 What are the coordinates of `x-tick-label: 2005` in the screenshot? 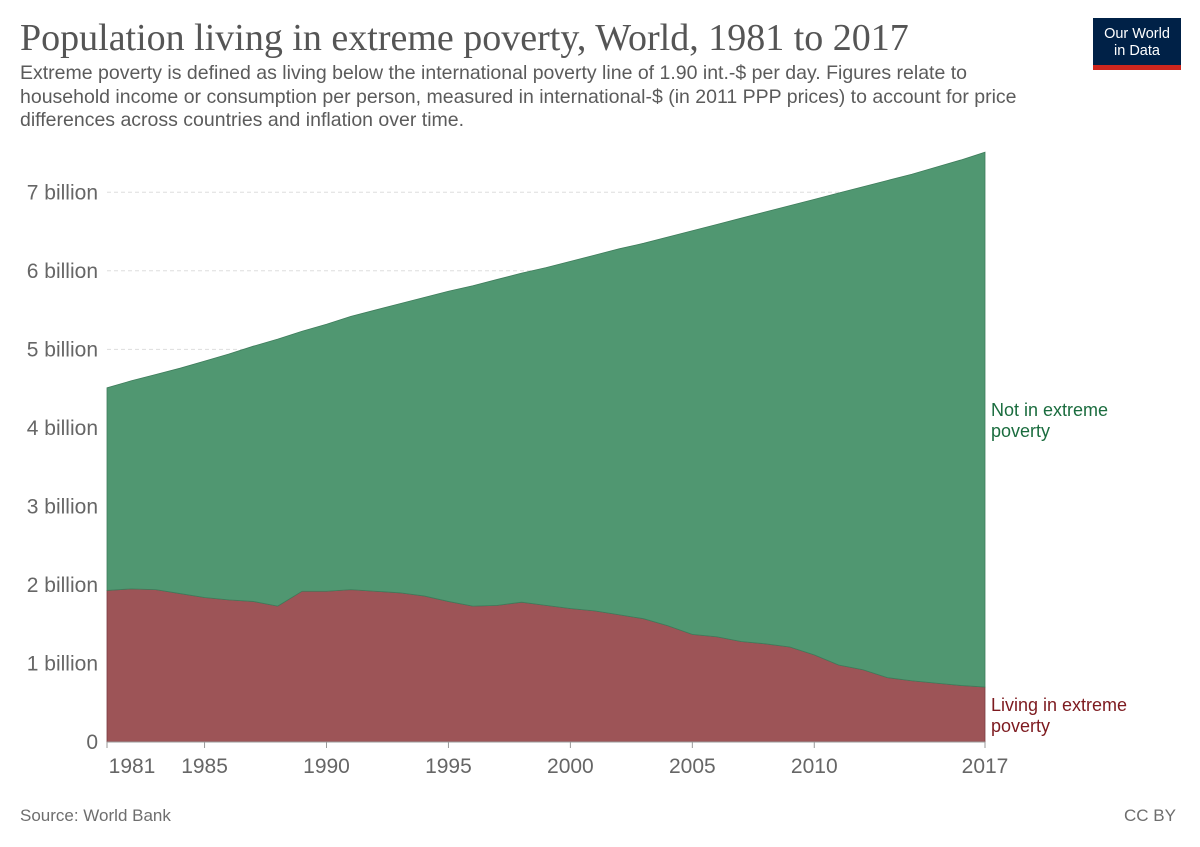 It's located at (692, 766).